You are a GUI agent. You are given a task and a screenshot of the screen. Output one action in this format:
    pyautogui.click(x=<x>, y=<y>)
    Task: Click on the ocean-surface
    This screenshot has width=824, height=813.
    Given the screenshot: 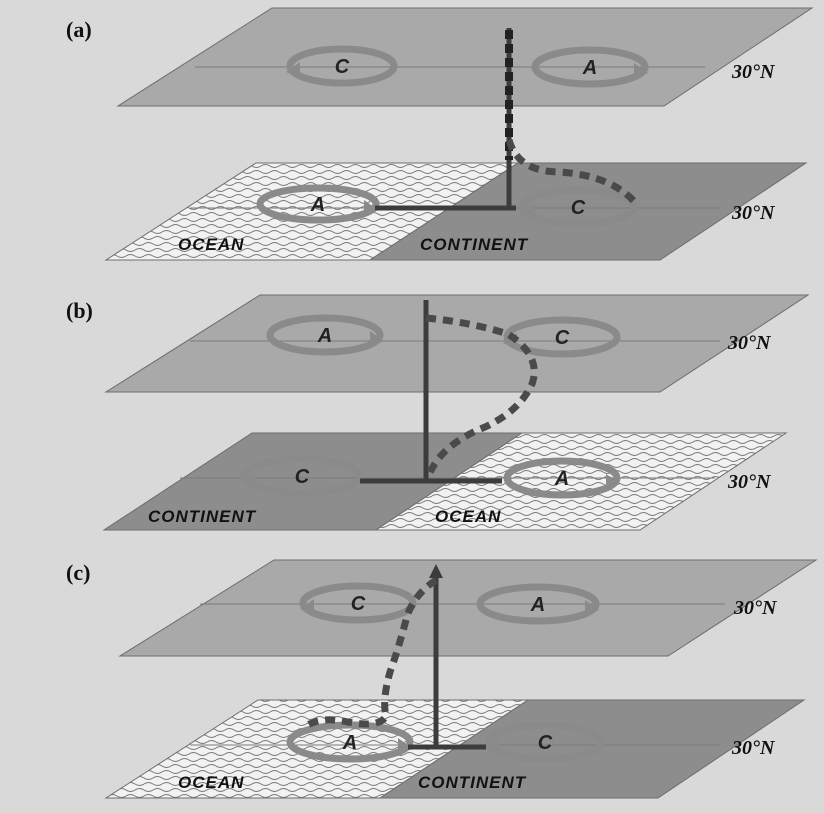 What is the action you would take?
    pyautogui.click(x=581, y=481)
    